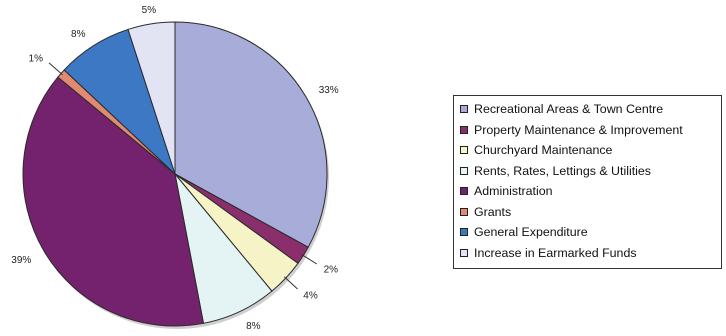  I want to click on legend-item: General Expenditure, so click(587, 232).